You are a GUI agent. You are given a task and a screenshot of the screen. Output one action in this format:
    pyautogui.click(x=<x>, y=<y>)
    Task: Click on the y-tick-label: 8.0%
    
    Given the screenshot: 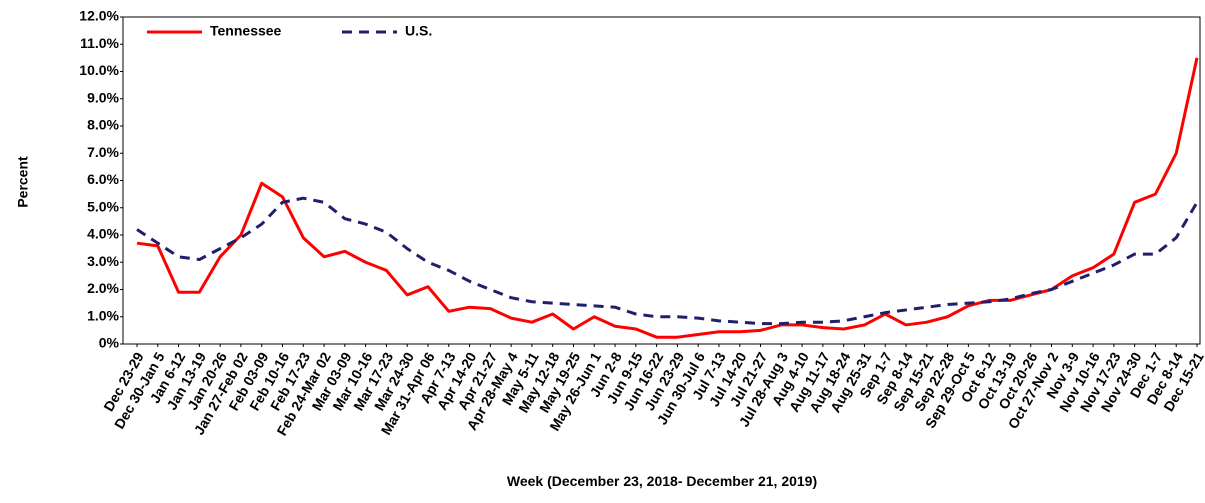 What is the action you would take?
    pyautogui.click(x=103, y=125)
    